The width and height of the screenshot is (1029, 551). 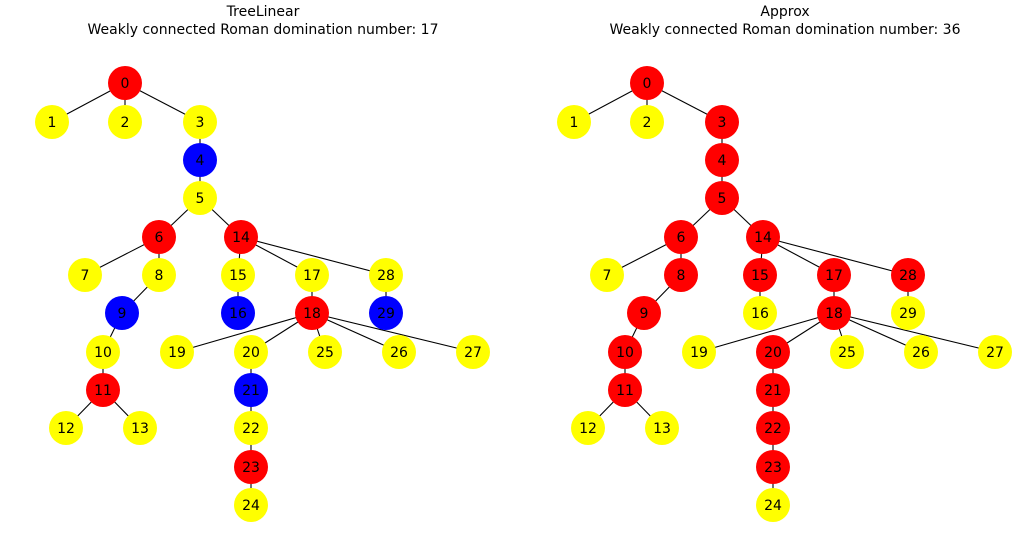 I want to click on node-label: 24, so click(x=773, y=506).